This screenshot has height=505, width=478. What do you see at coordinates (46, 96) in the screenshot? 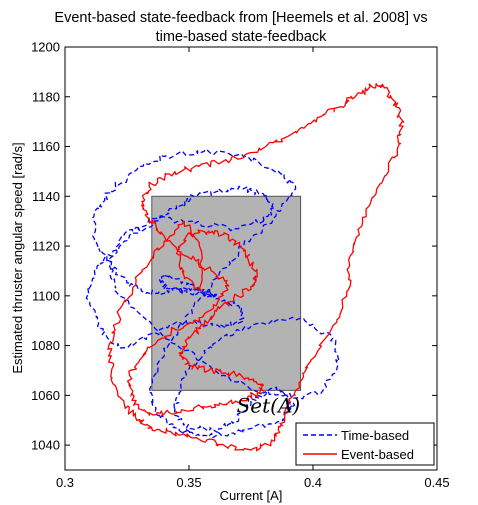
I see `y-tick-label: 1180` at bounding box center [46, 96].